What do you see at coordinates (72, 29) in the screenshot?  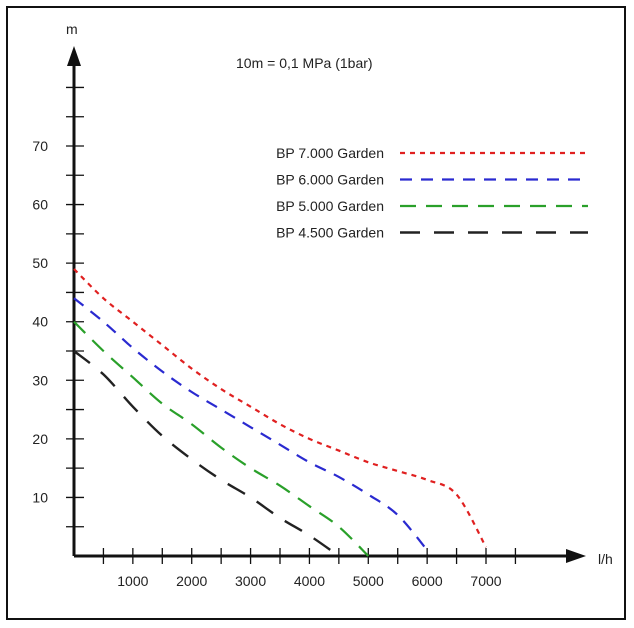 I see `y-axis-title: m` at bounding box center [72, 29].